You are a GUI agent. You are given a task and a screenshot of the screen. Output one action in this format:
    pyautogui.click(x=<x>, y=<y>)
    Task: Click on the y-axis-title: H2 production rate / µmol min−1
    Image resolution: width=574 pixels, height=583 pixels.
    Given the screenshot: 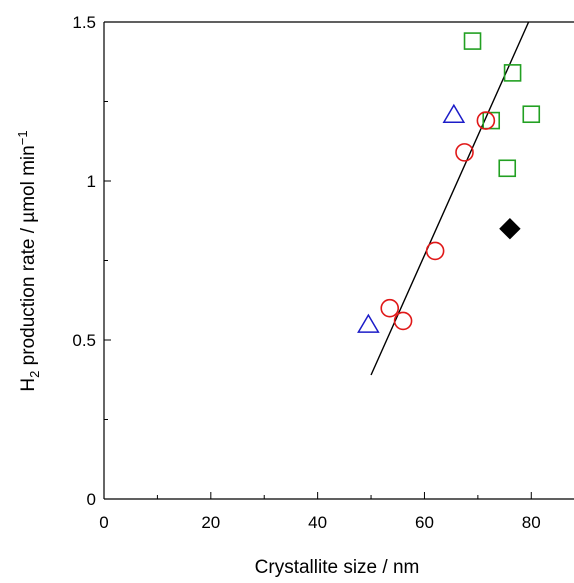 What is the action you would take?
    pyautogui.click(x=28, y=260)
    